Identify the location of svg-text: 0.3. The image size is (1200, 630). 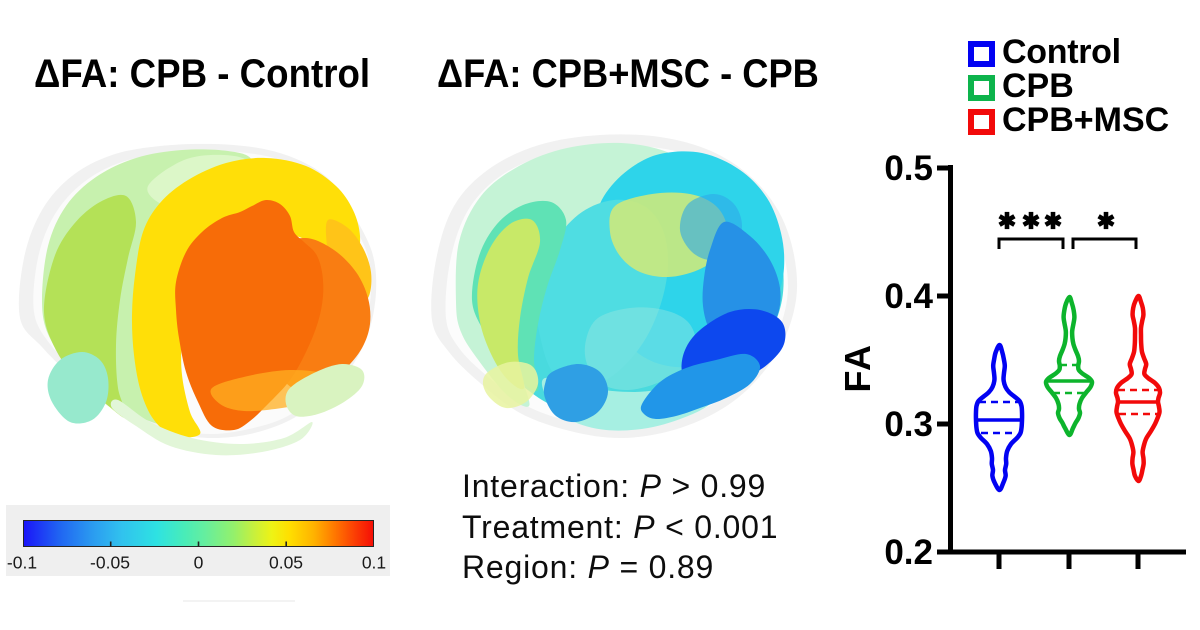
(908, 424).